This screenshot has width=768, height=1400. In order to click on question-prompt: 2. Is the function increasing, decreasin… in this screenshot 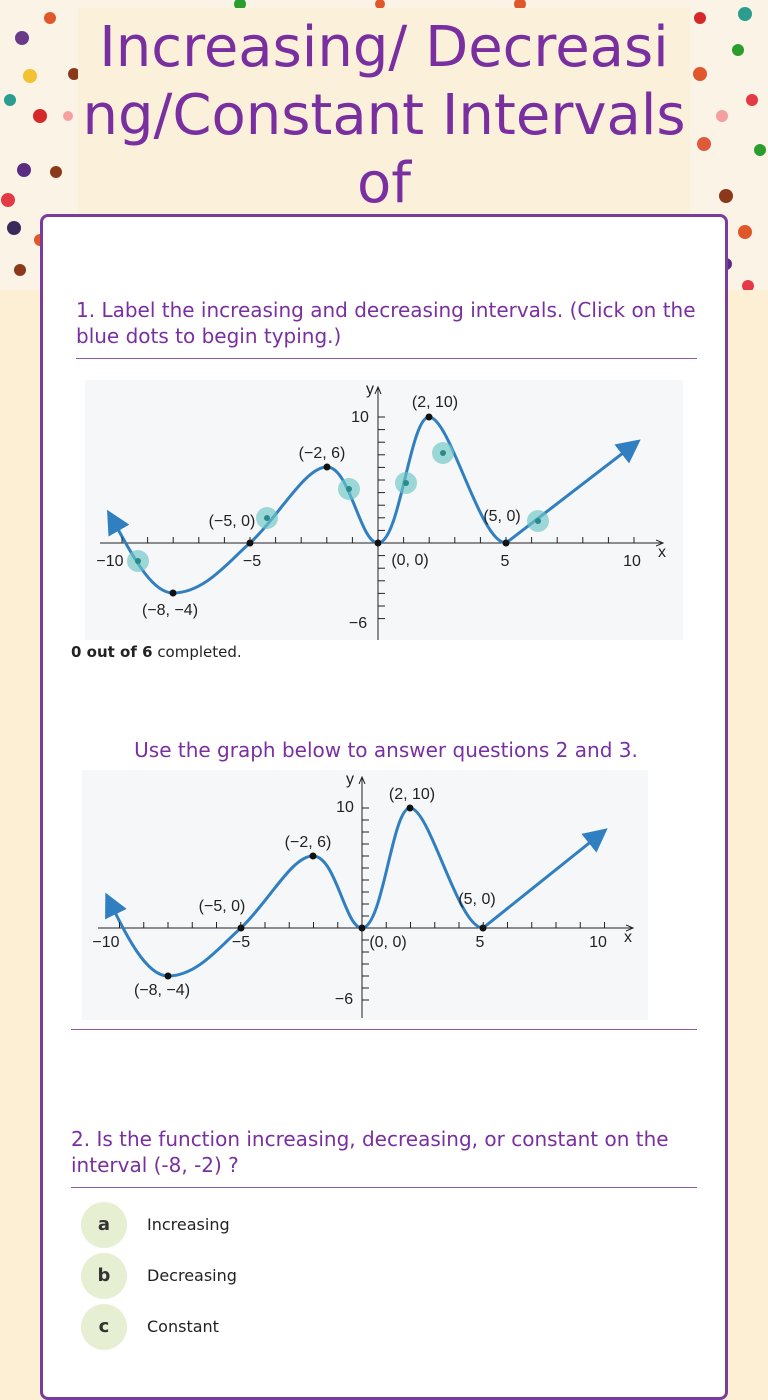, I will do `click(370, 1152)`.